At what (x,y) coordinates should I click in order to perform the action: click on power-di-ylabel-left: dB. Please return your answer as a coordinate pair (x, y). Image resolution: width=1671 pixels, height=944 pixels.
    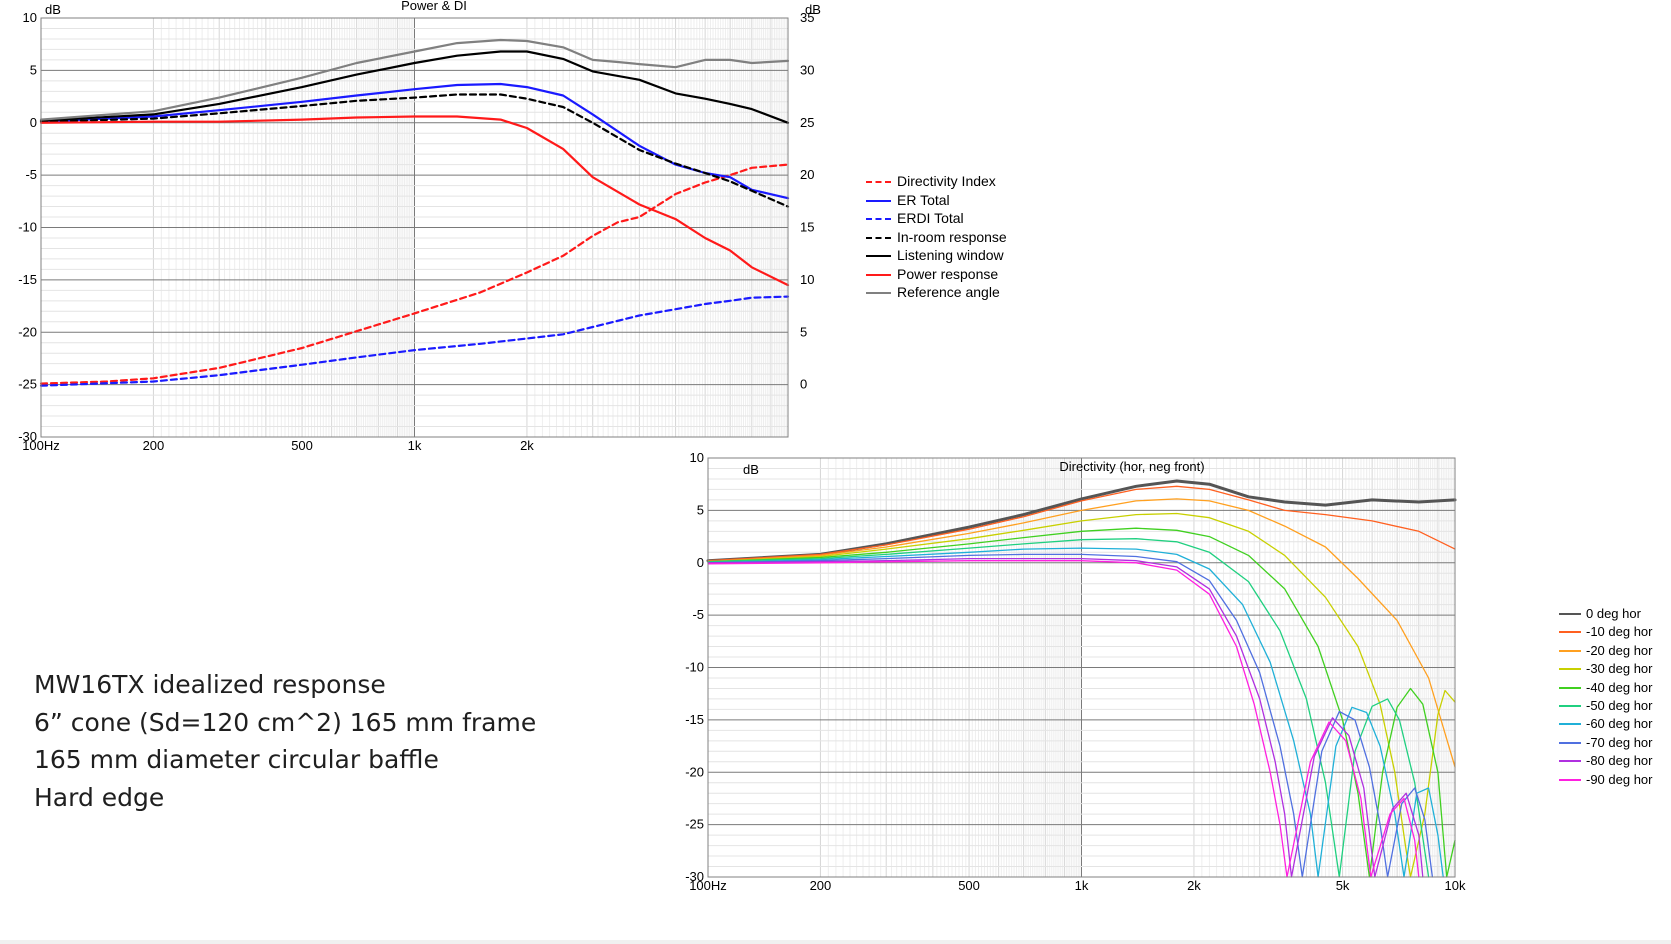
    Looking at the image, I should click on (53, 9).